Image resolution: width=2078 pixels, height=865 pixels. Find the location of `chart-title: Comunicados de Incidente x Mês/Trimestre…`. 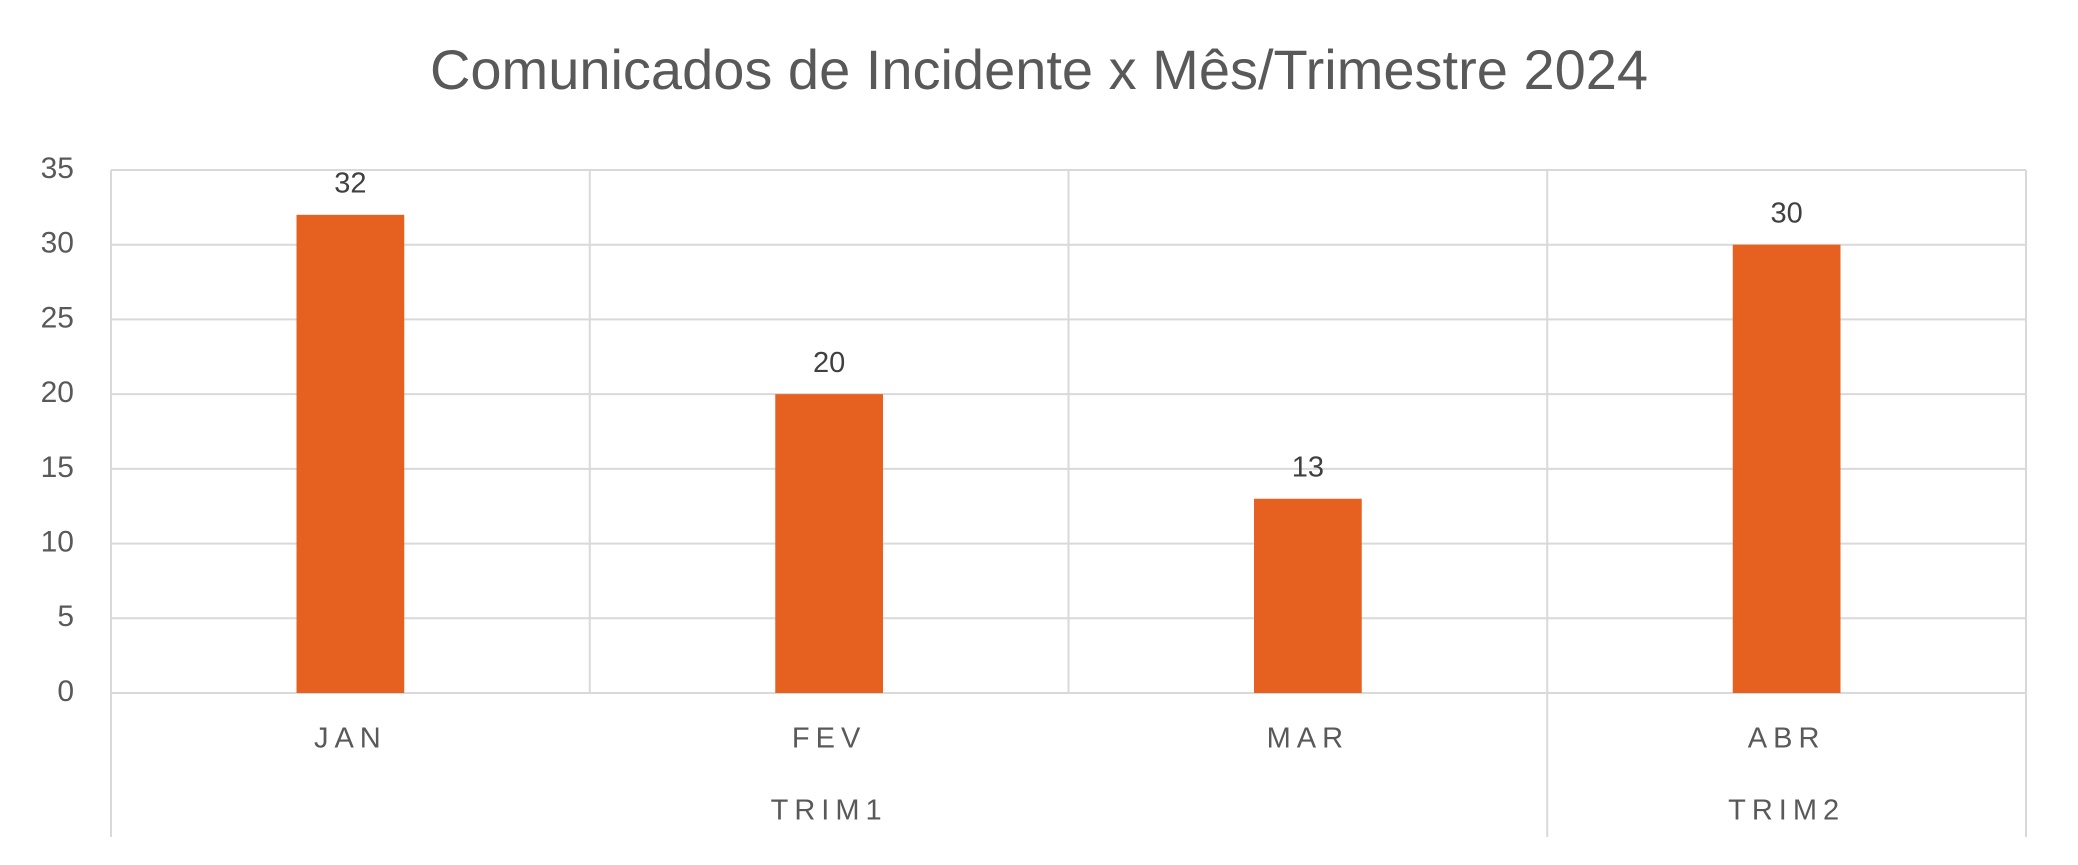

chart-title: Comunicados de Incidente x Mês/Trimestre… is located at coordinates (1039, 69).